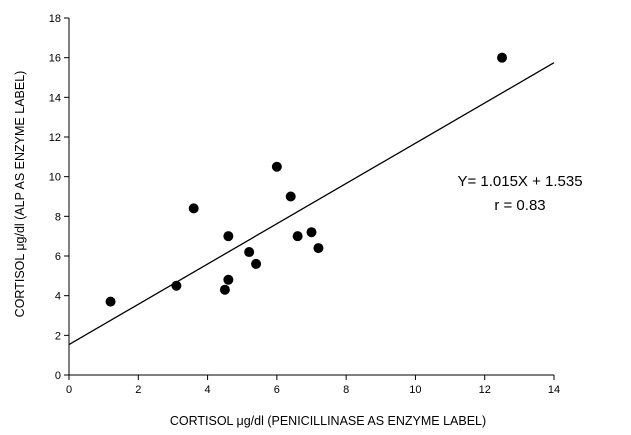 The image size is (631, 435). I want to click on y-tick-label-4: 4, so click(58, 297).